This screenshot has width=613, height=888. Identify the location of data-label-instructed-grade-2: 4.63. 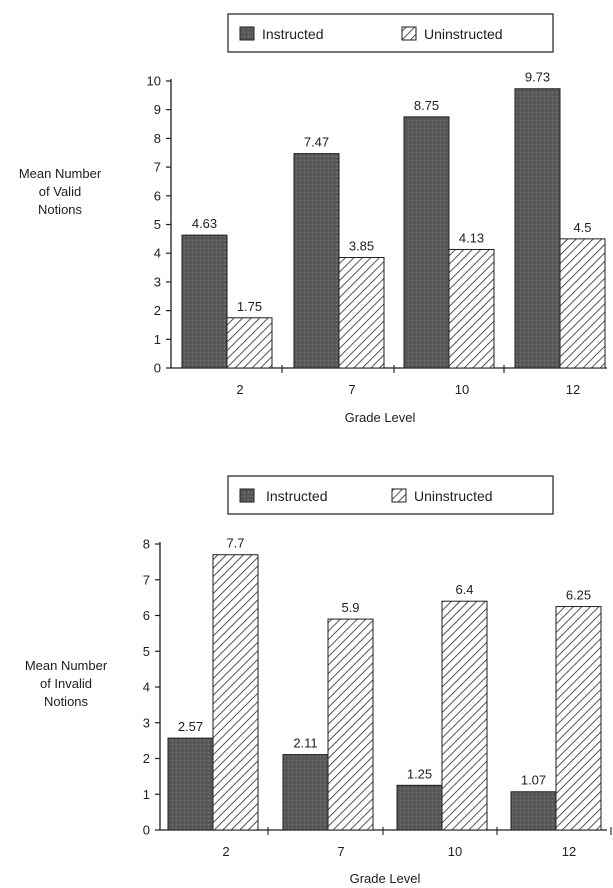
(204, 223).